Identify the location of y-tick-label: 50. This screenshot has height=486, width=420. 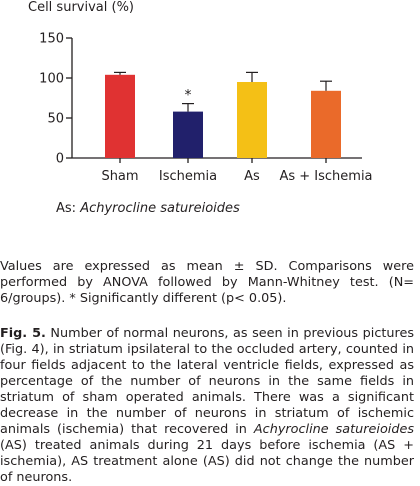
(55, 119).